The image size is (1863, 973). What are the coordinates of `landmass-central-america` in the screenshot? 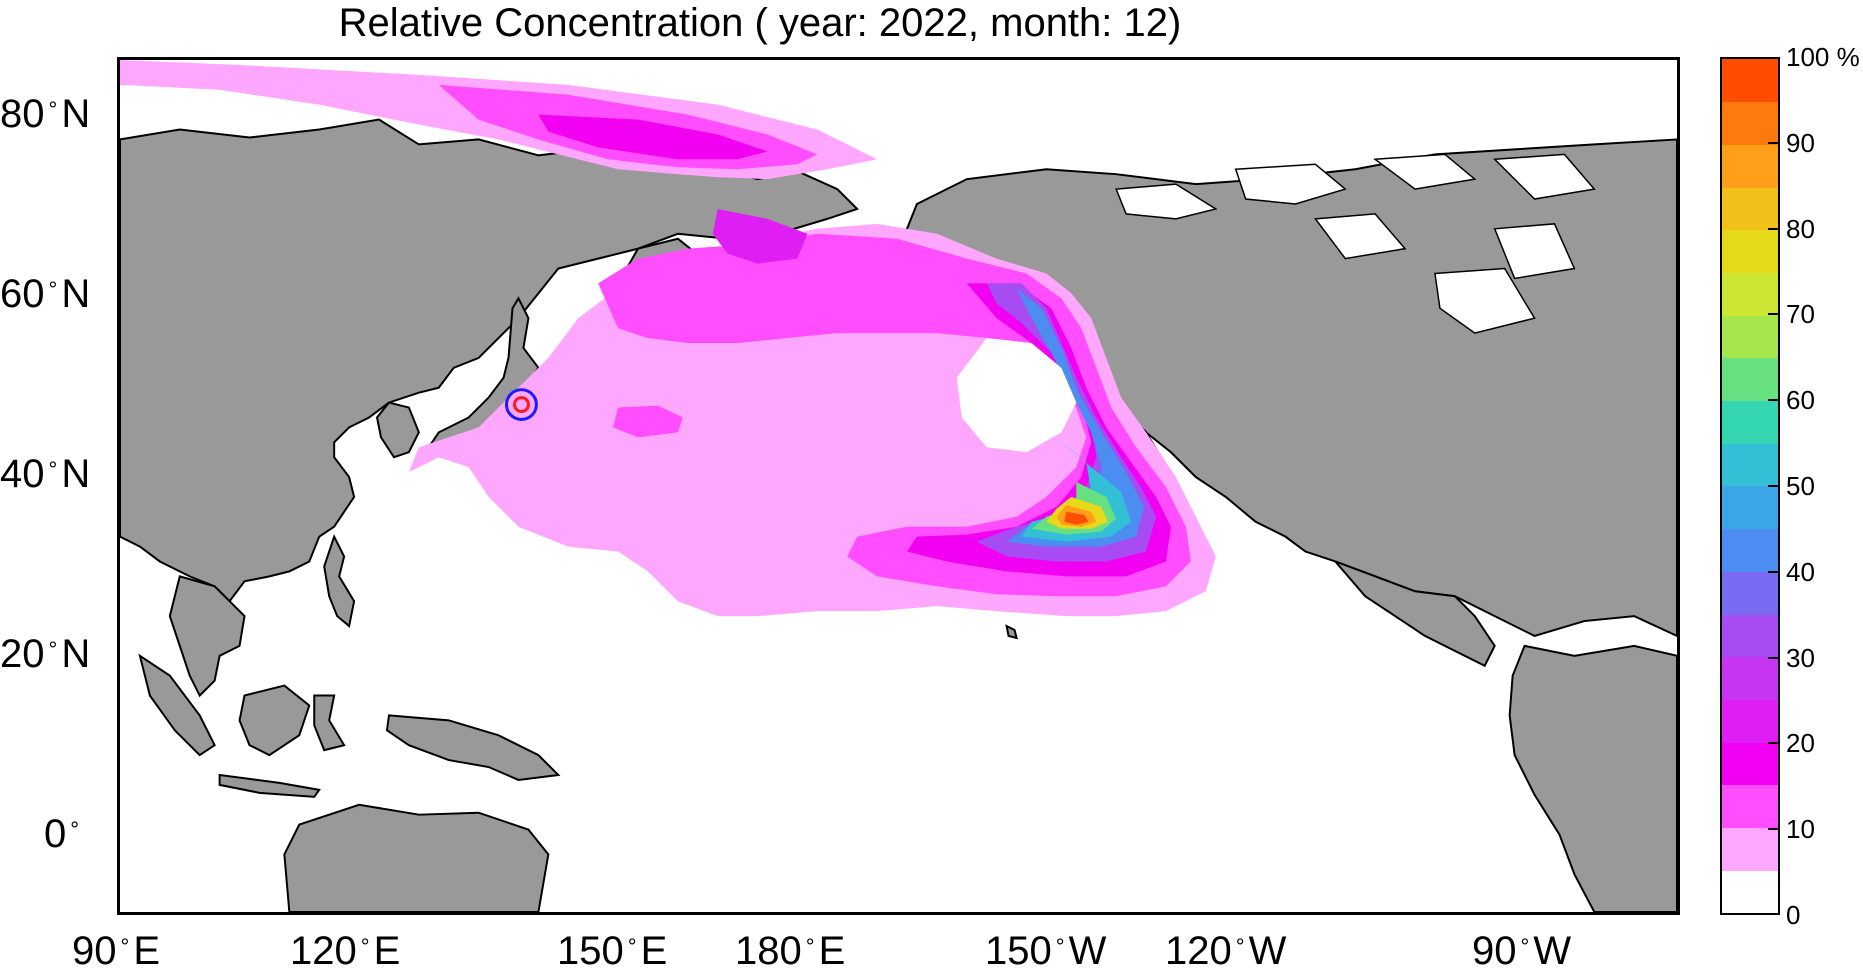 It's located at (1415, 614).